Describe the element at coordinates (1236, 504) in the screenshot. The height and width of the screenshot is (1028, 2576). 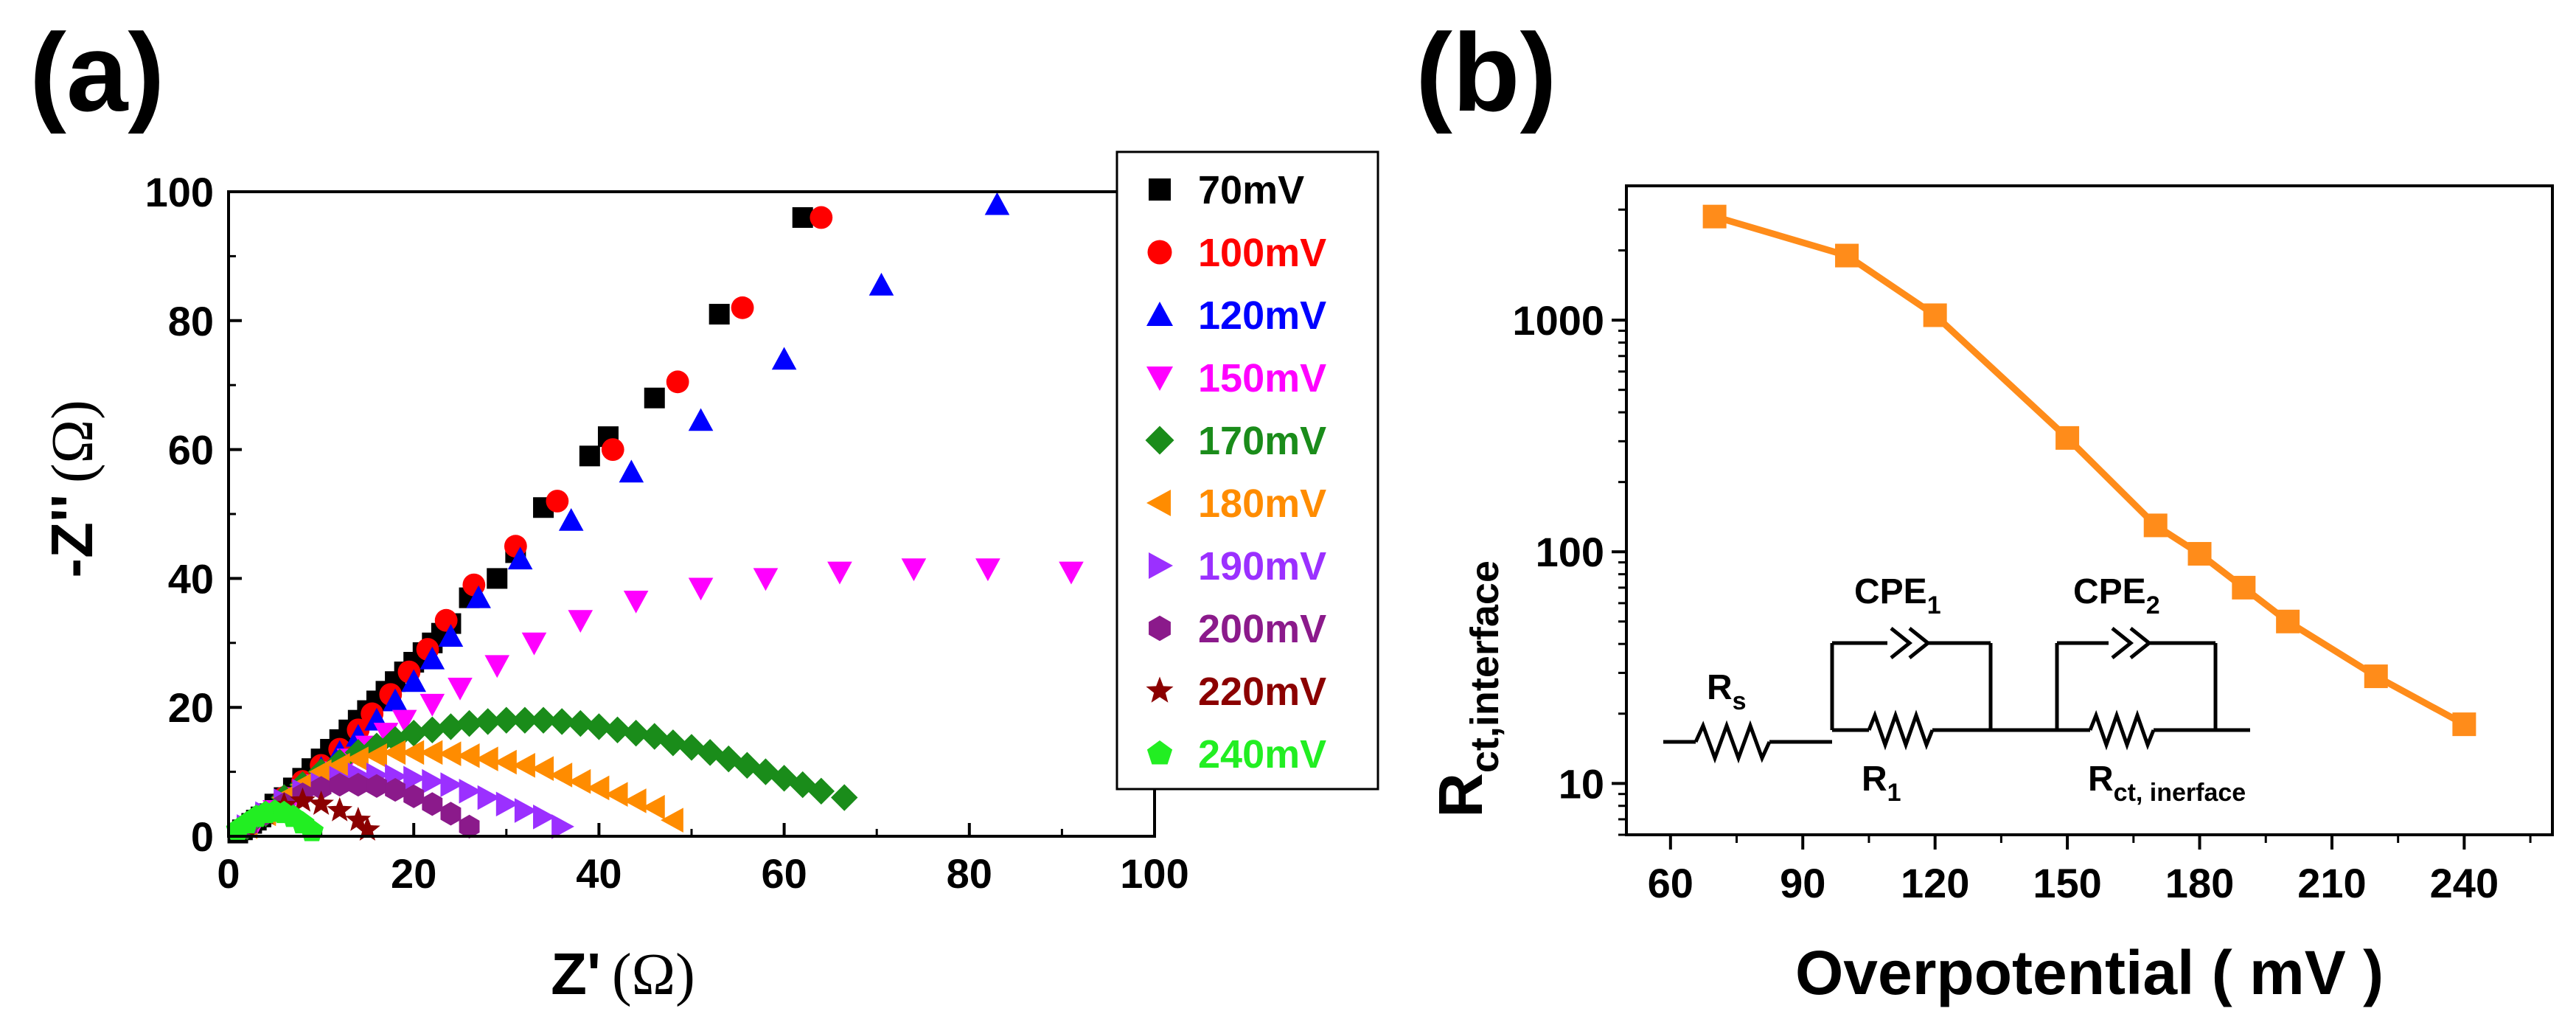
I see `legend-item-180mV: 180mV` at that location.